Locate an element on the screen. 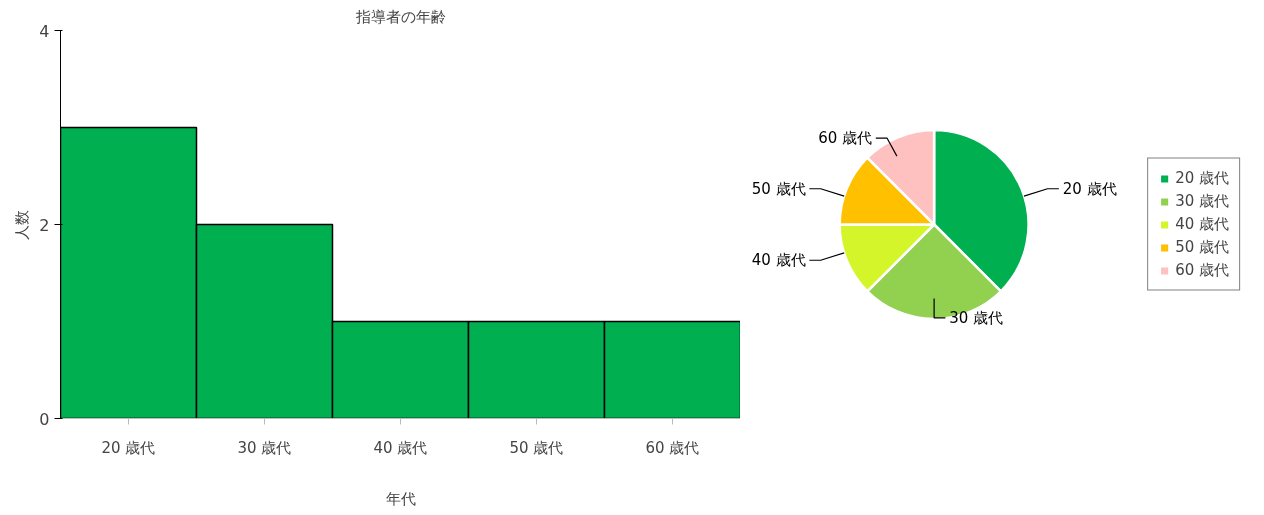 The width and height of the screenshot is (1264, 515). slice-label: 40 歳代 is located at coordinates (778, 260).